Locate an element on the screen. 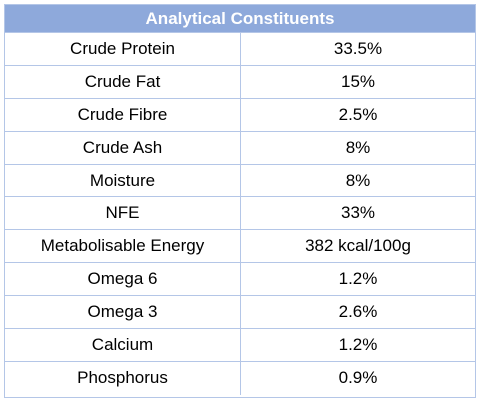  constituent-value: 2.6% is located at coordinates (358, 312).